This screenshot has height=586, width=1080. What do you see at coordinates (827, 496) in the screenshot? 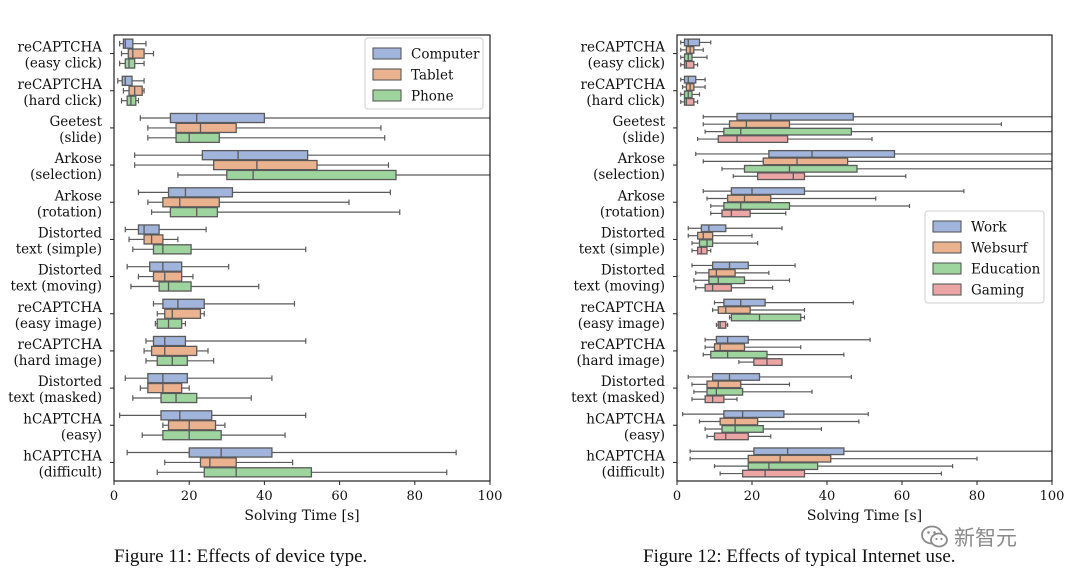
I see `x-tick-label: 40` at bounding box center [827, 496].